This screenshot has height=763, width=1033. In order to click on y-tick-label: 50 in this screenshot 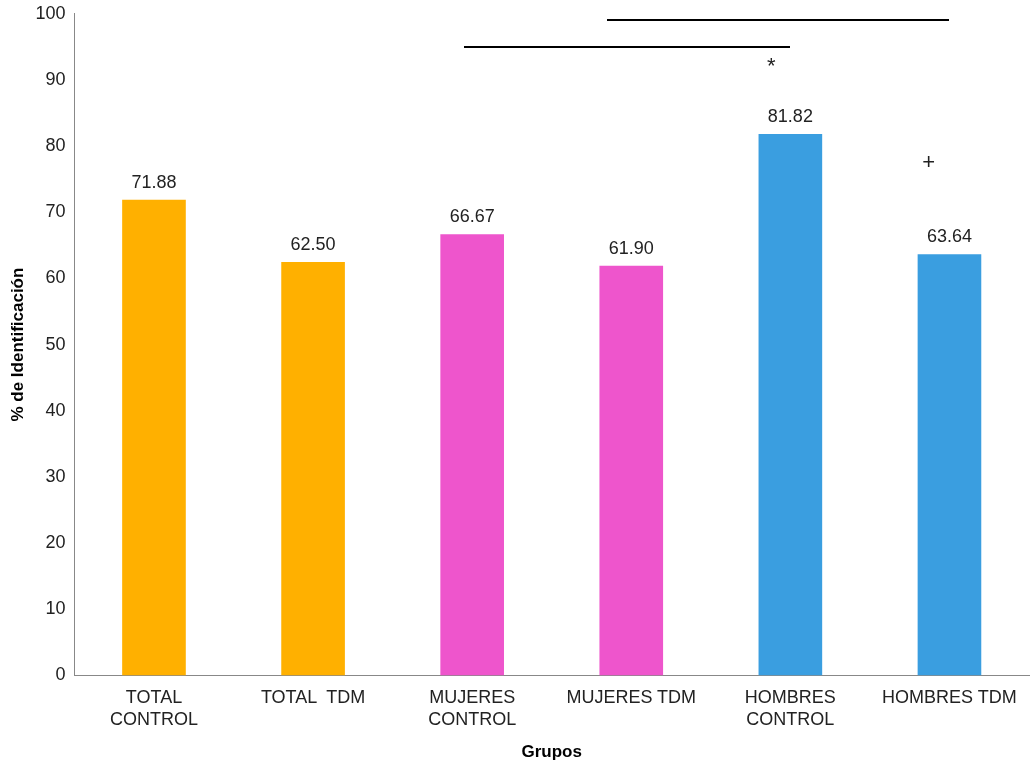, I will do `click(55, 343)`.